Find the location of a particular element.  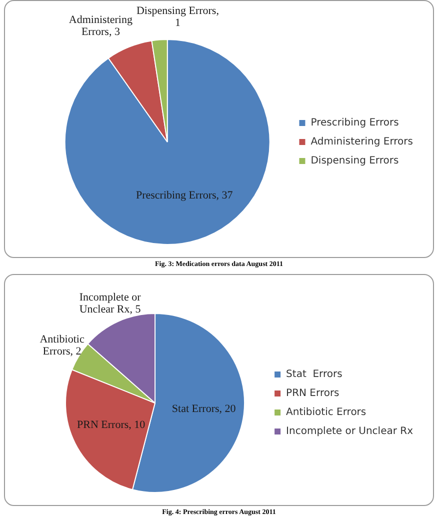

data-label: Dispensing Errors, 1 is located at coordinates (178, 17).